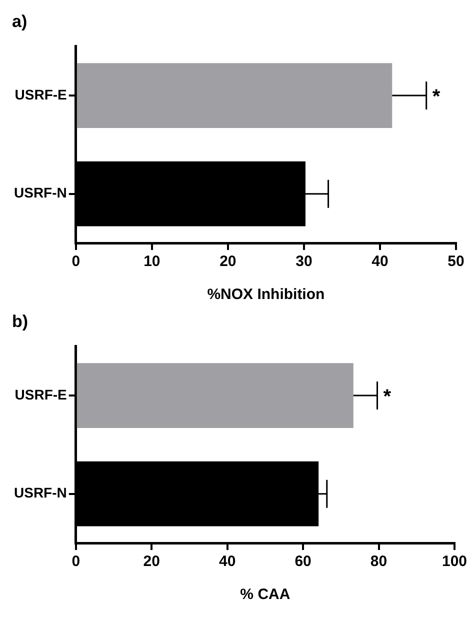 This screenshot has width=474, height=617. Describe the element at coordinates (379, 561) in the screenshot. I see `x-tick-label: 80` at that location.